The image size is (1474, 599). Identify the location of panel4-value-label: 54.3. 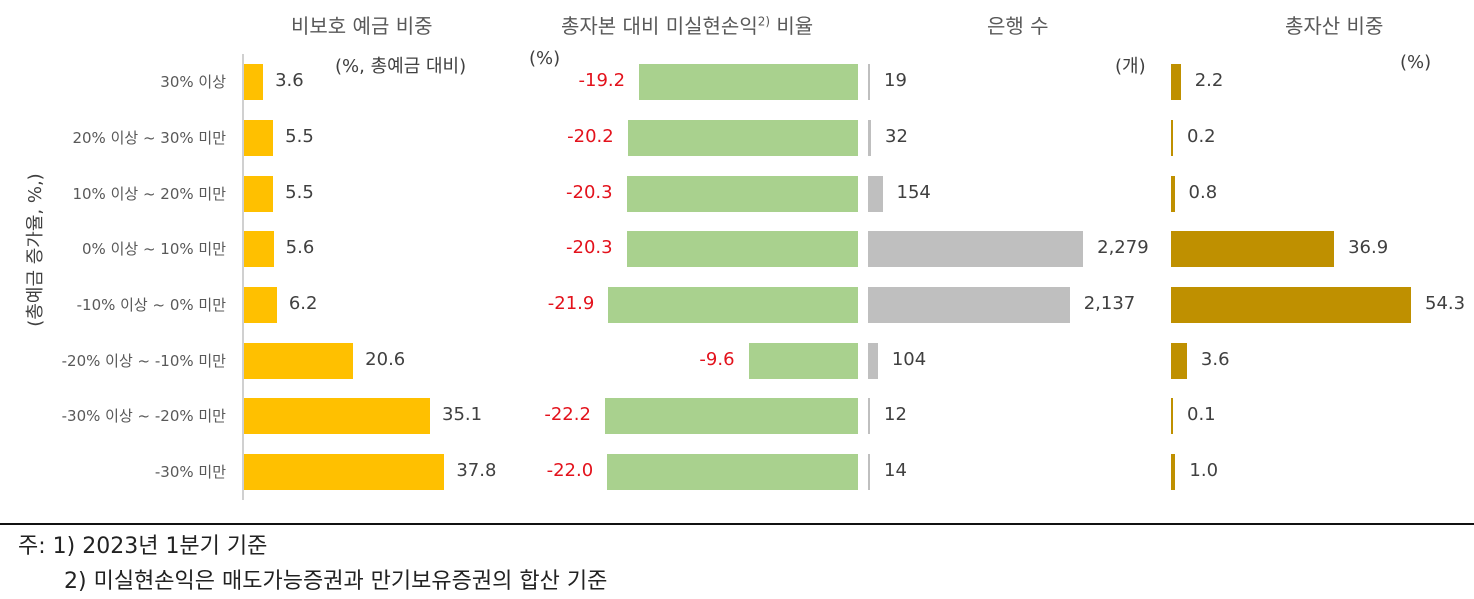
(1445, 303).